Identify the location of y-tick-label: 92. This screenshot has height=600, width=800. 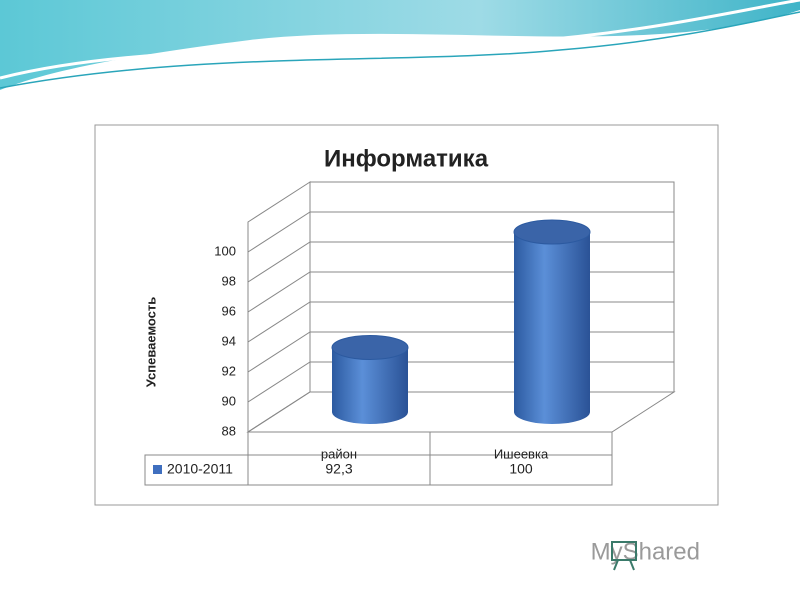
(229, 370).